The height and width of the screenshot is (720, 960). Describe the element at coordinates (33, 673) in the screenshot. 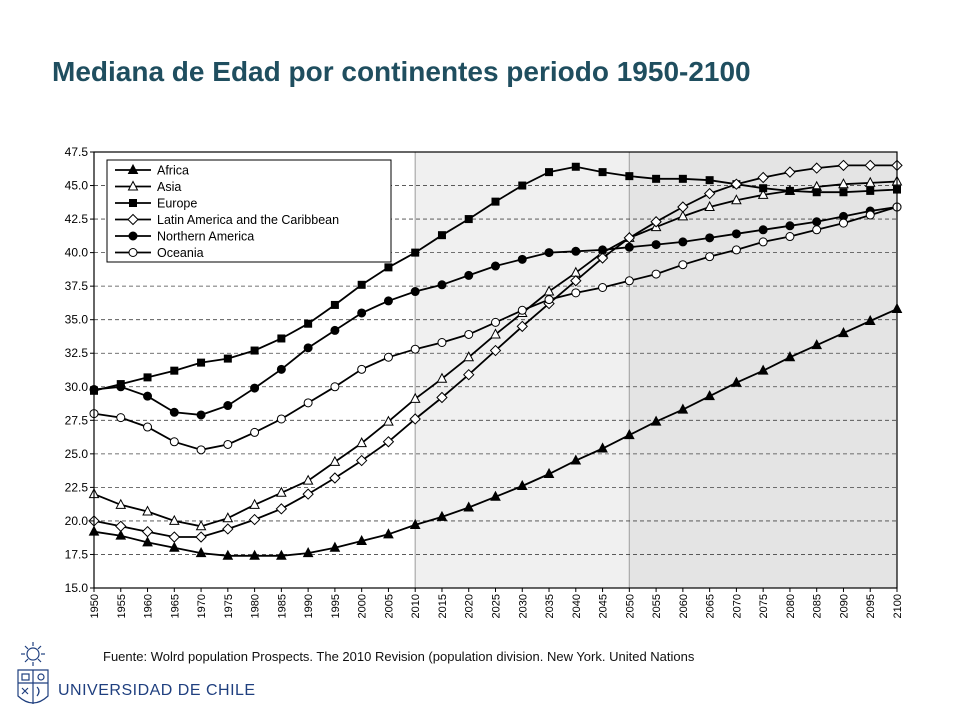

I see `university-seal-icon` at that location.